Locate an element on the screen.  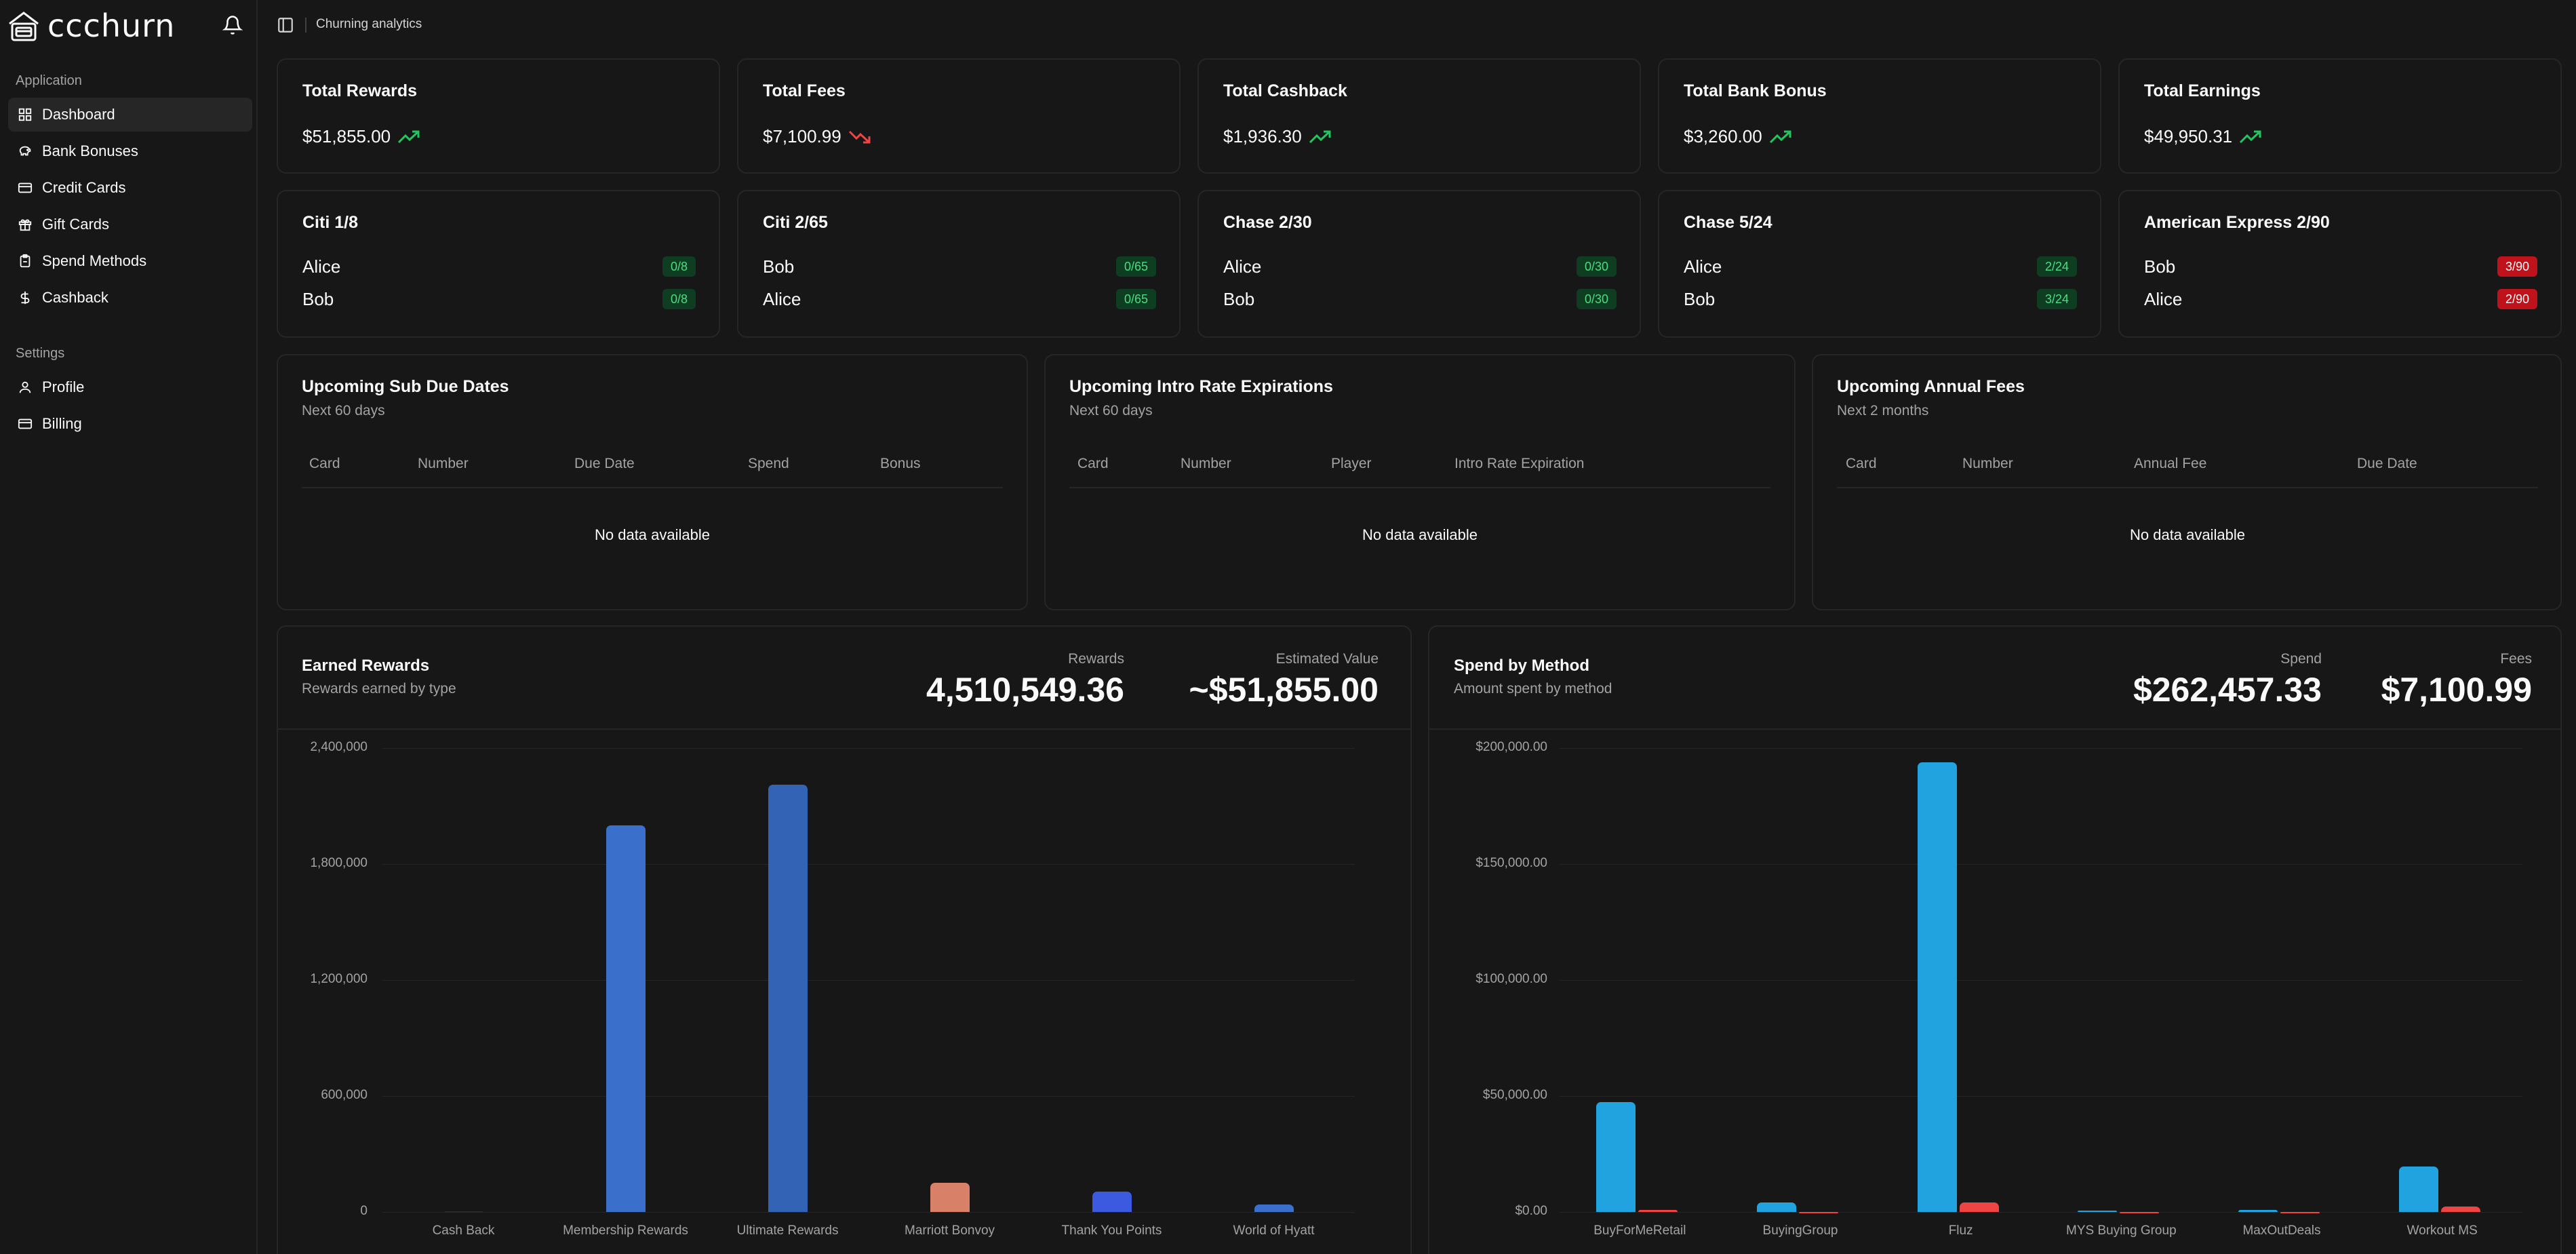
sub-due-dates-card is located at coordinates (653, 482).